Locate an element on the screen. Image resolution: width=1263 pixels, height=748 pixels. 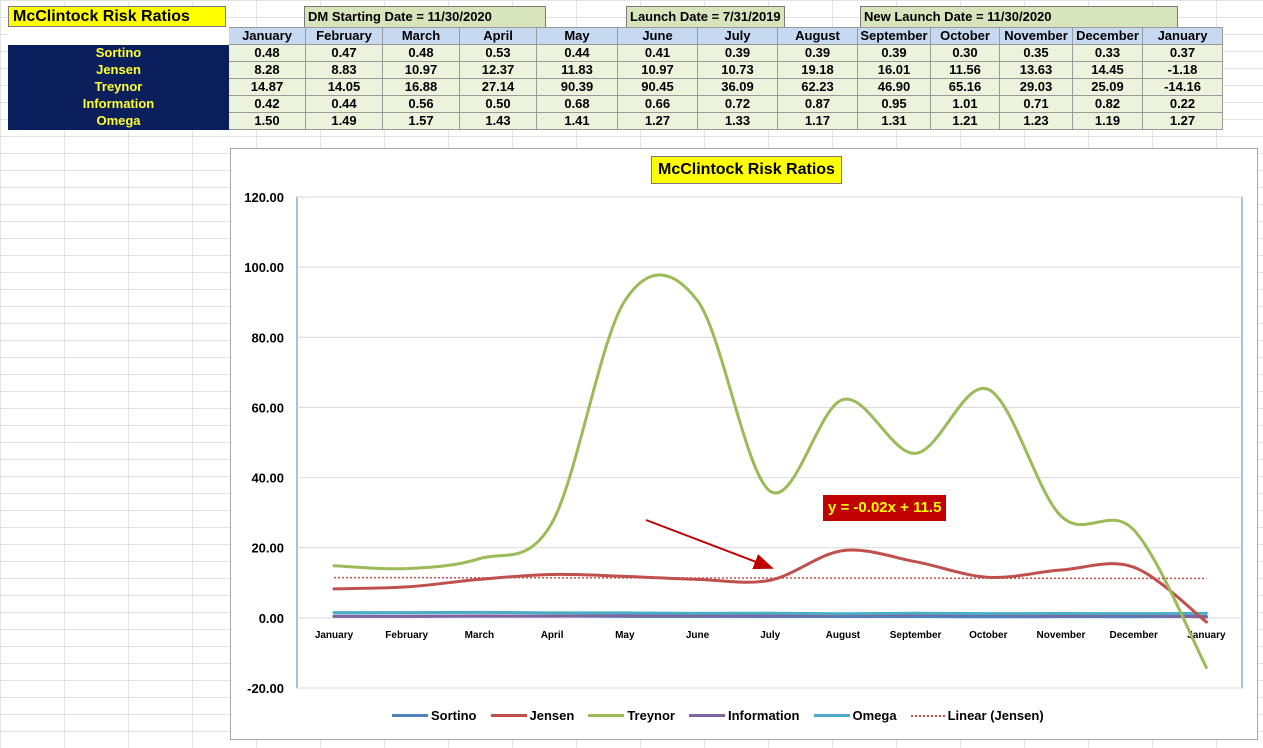
value-cell: 1.19 is located at coordinates (1107, 121).